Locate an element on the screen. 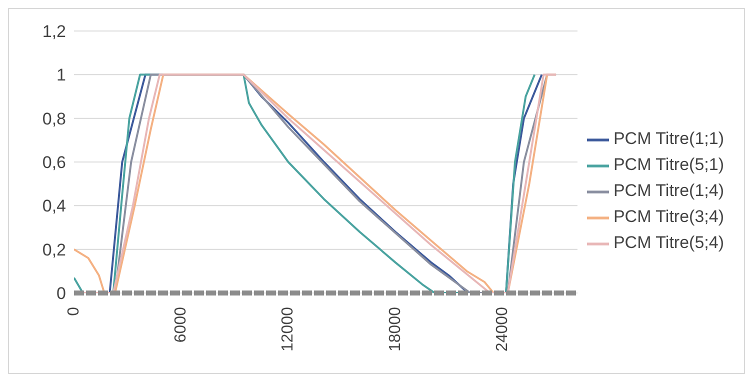 This screenshot has width=753, height=382. legend-label: PCM Titre(1;1) is located at coordinates (668, 138).